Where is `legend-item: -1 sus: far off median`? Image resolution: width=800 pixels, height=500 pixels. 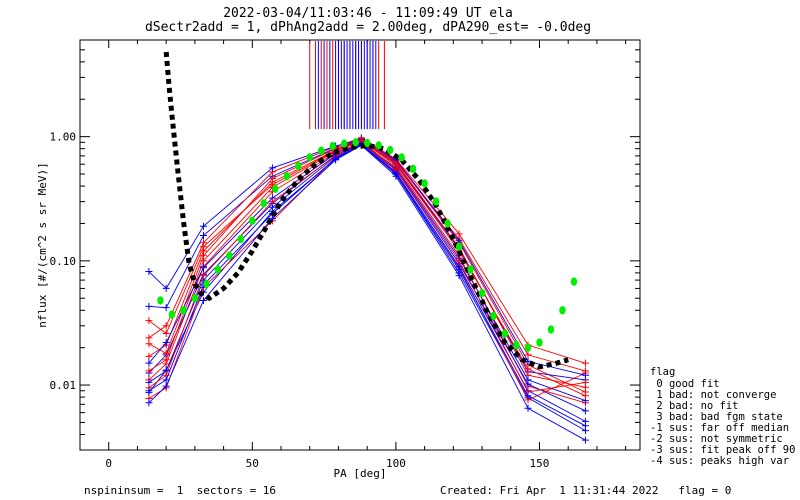 legend-item: -1 sus: far off median is located at coordinates (719, 428).